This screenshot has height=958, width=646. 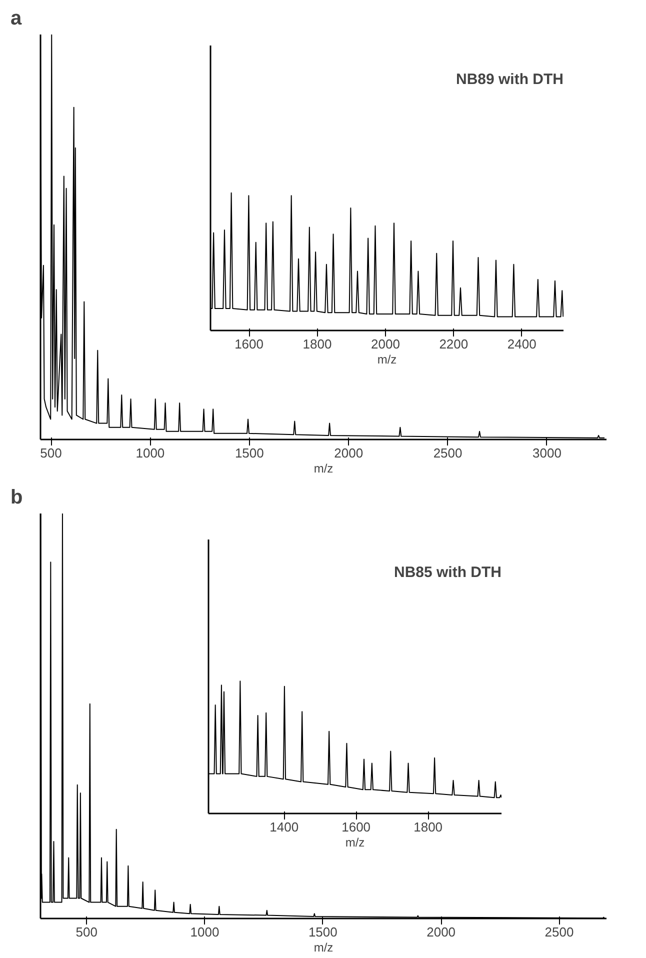 I want to click on x-tick-label: 3000, so click(x=547, y=453).